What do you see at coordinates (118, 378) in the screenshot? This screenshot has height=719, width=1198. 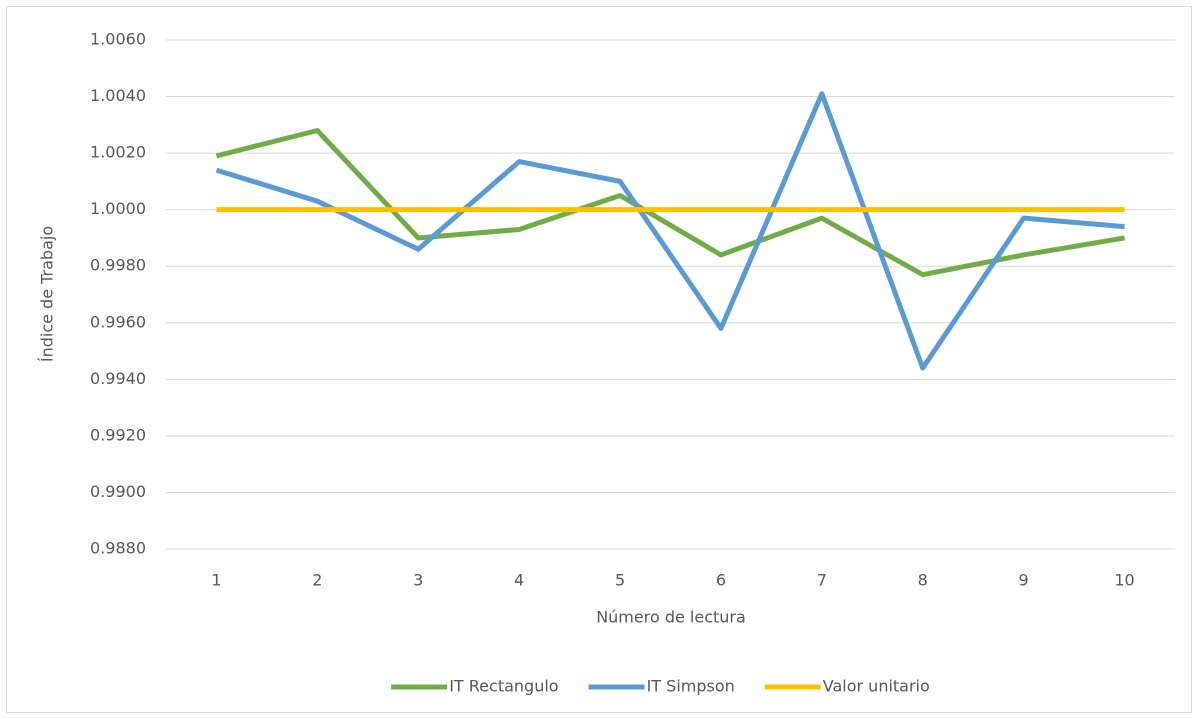 I see `y-tick-label: 0.9940` at bounding box center [118, 378].